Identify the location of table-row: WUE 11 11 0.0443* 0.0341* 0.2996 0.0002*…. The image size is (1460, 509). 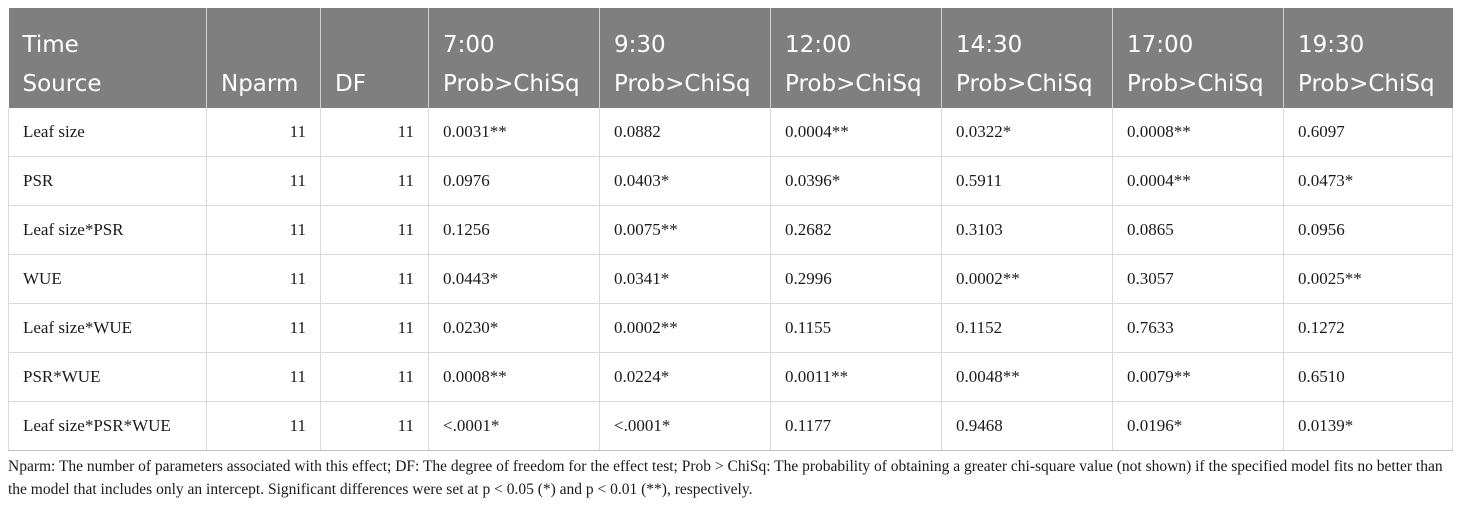
(730, 279).